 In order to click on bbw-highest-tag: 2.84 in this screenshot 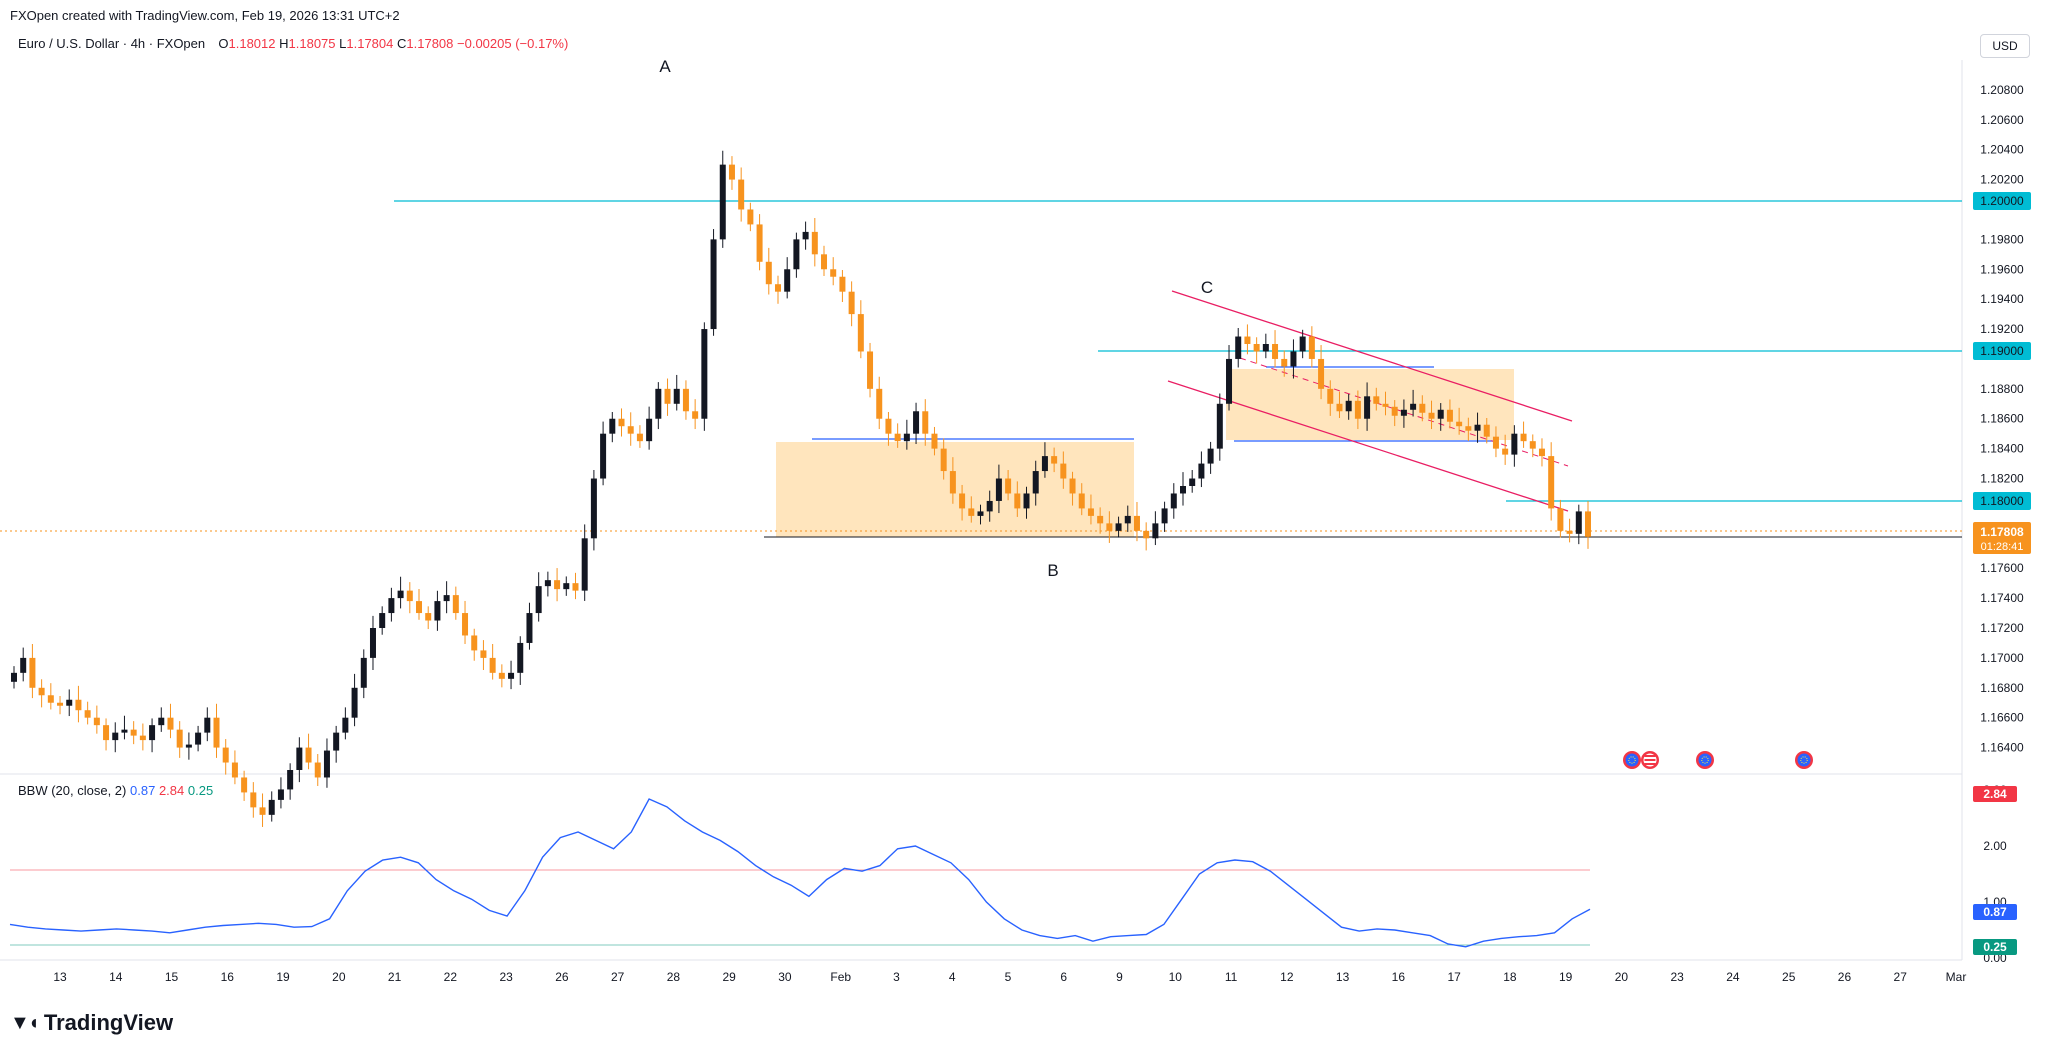, I will do `click(1995, 794)`.